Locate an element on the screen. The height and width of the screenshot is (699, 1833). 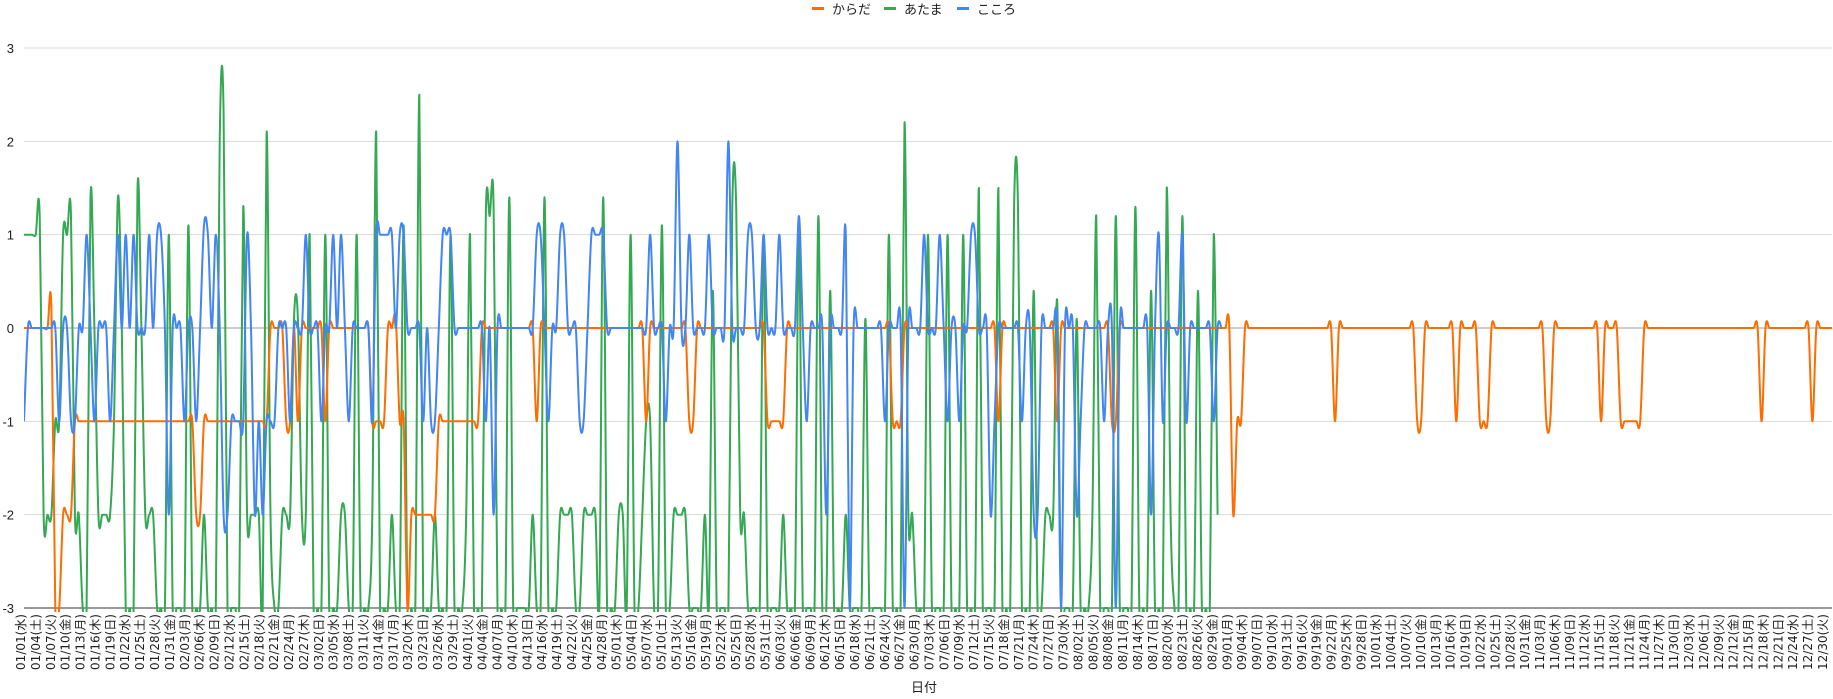
legend-label: からだ is located at coordinates (851, 10).